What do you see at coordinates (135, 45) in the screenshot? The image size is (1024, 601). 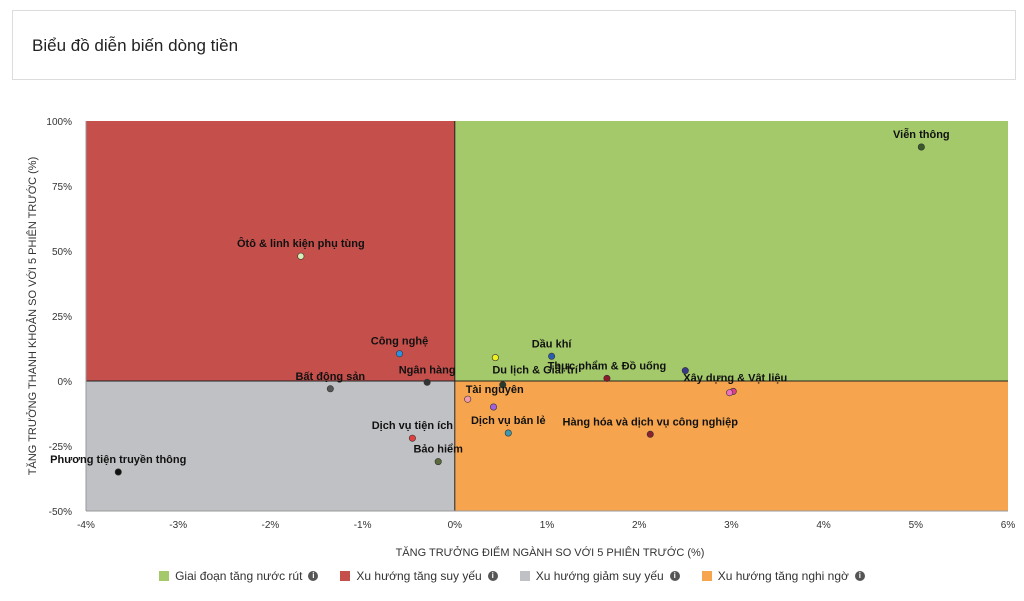 I see `page-title: Biểu đồ diễn biến dòng tiền` at bounding box center [135, 45].